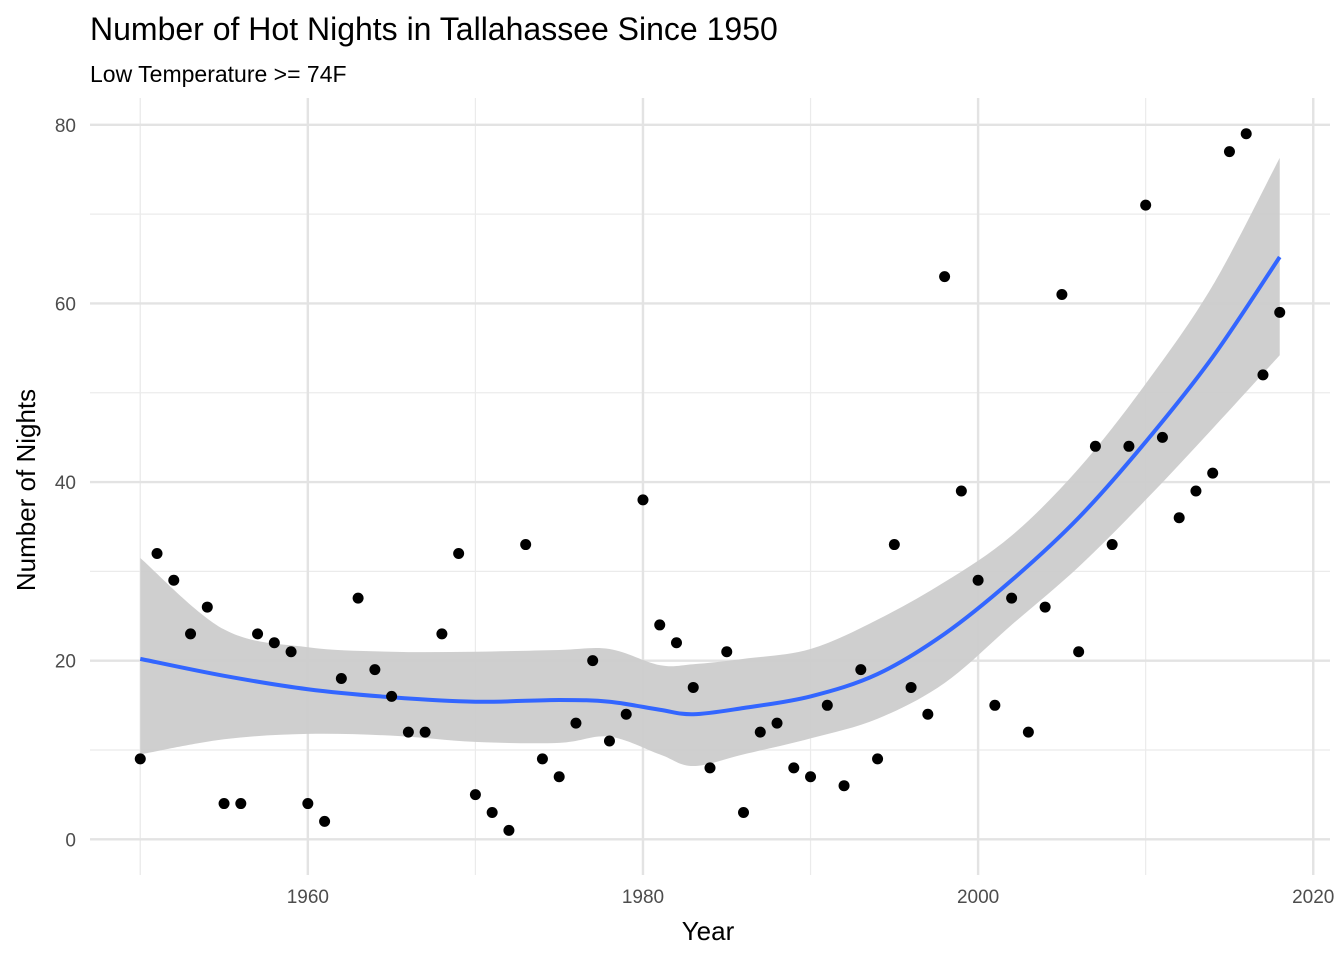 This screenshot has height=960, width=1344. I want to click on x-tick-labels: 1960 1980 2000 2020, so click(811, 897).